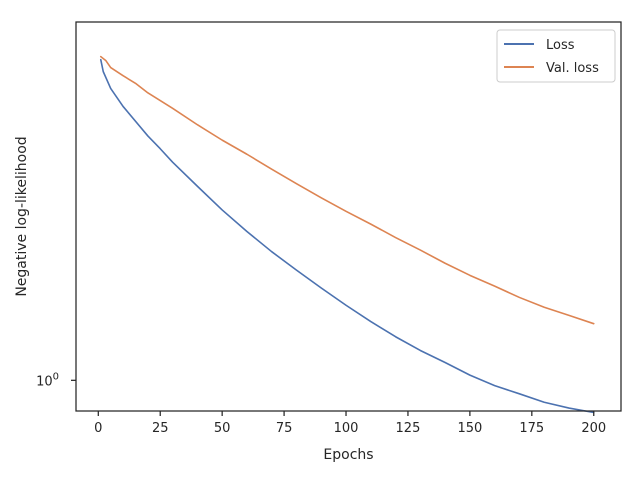  I want to click on x-axis-ticks: 0 25 50 75 100 125 150 175 200, so click(350, 423).